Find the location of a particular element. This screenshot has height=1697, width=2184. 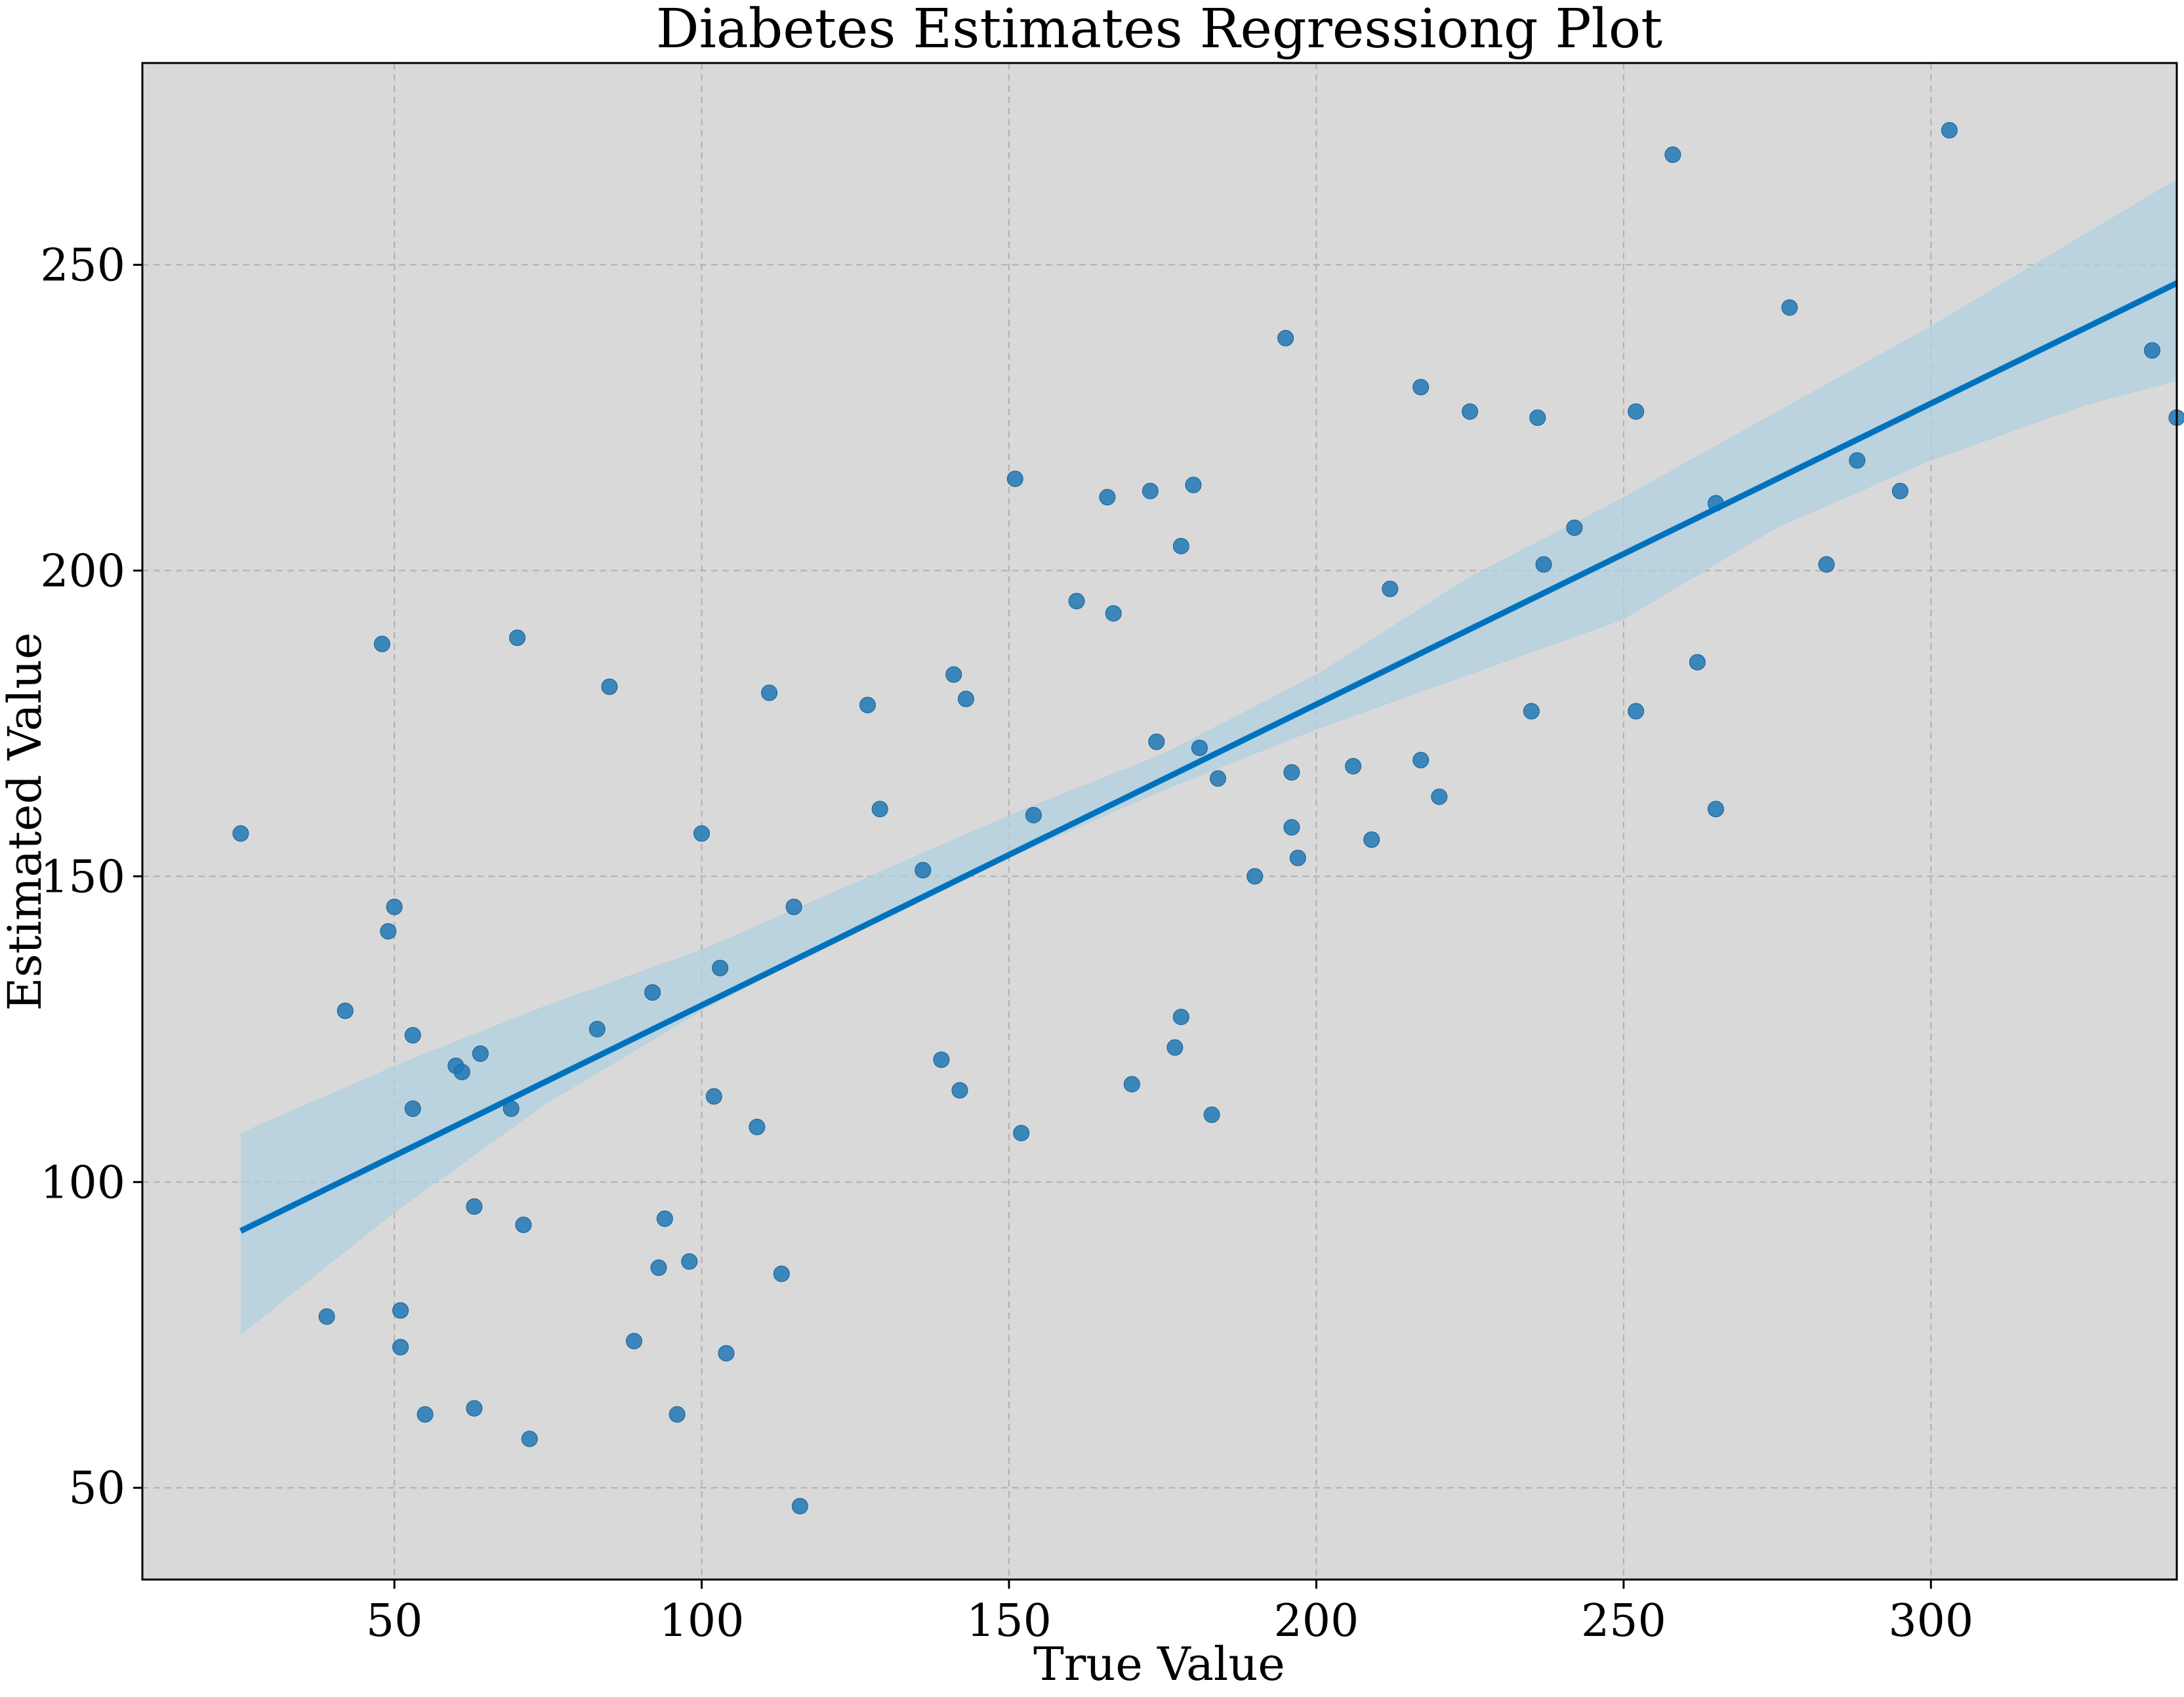

y-tick-label: 200 is located at coordinates (82, 571).